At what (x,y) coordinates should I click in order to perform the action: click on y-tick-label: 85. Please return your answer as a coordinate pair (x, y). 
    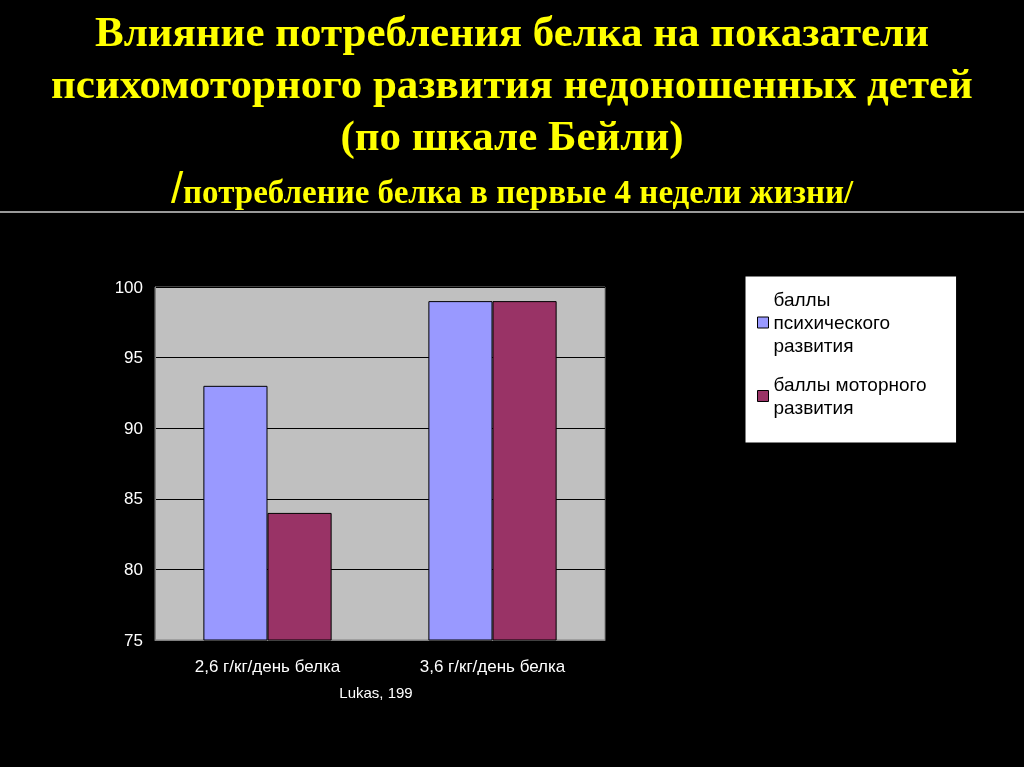
    Looking at the image, I should click on (133, 499).